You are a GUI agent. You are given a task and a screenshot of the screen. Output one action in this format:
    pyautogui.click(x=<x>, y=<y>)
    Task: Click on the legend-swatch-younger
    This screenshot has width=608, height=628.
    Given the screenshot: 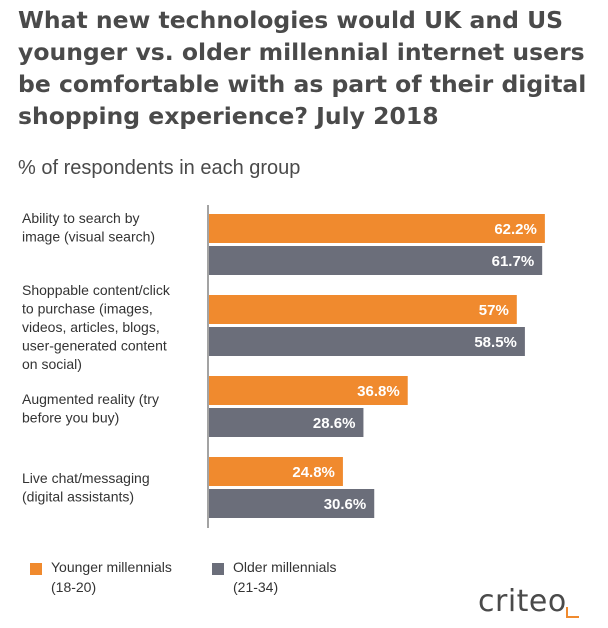 What is the action you would take?
    pyautogui.click(x=36, y=569)
    